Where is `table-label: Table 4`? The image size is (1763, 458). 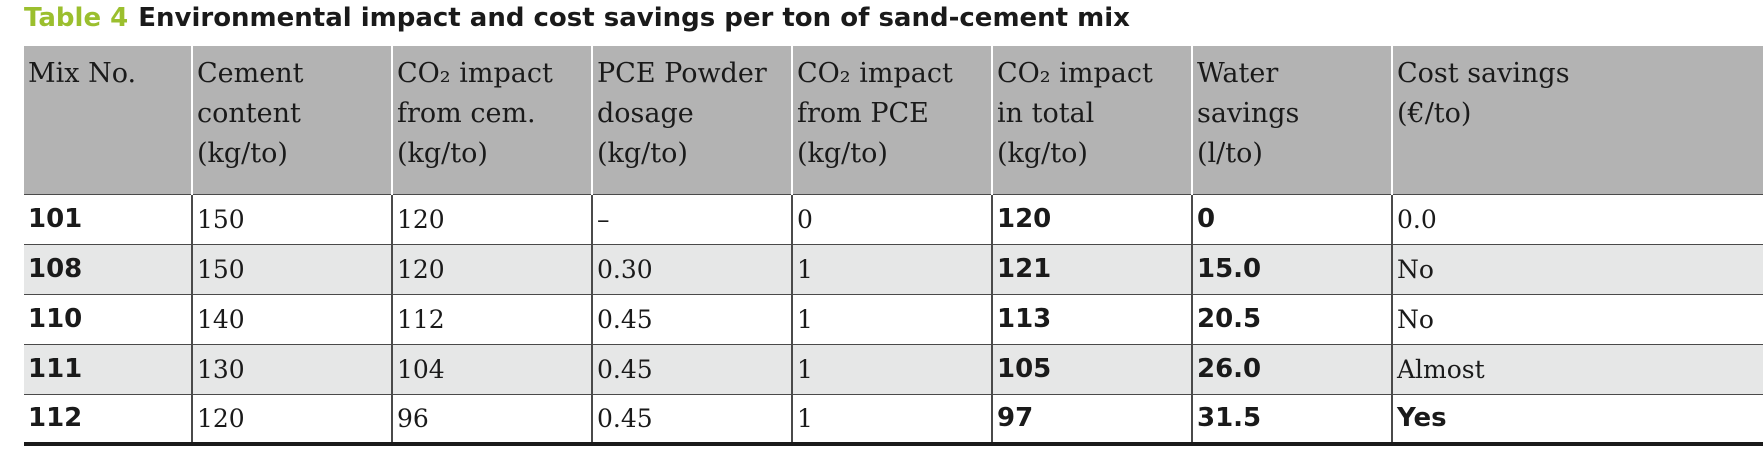
table-label: Table 4 is located at coordinates (76, 18).